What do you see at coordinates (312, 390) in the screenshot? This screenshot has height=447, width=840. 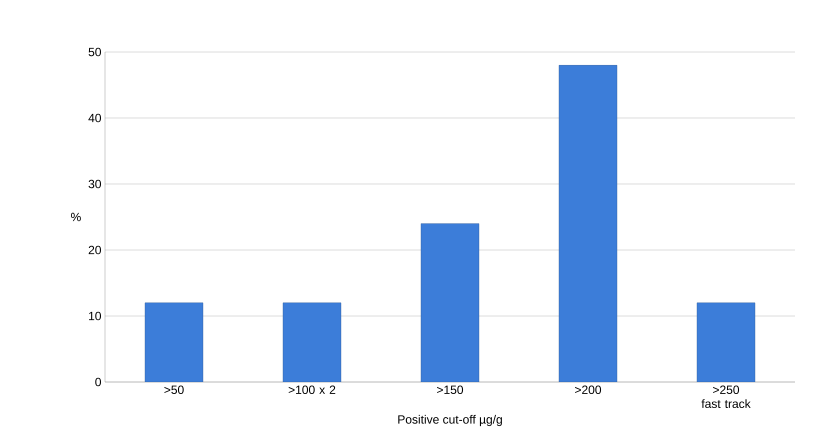 I see `x-tick-label: >100 x 2` at bounding box center [312, 390].